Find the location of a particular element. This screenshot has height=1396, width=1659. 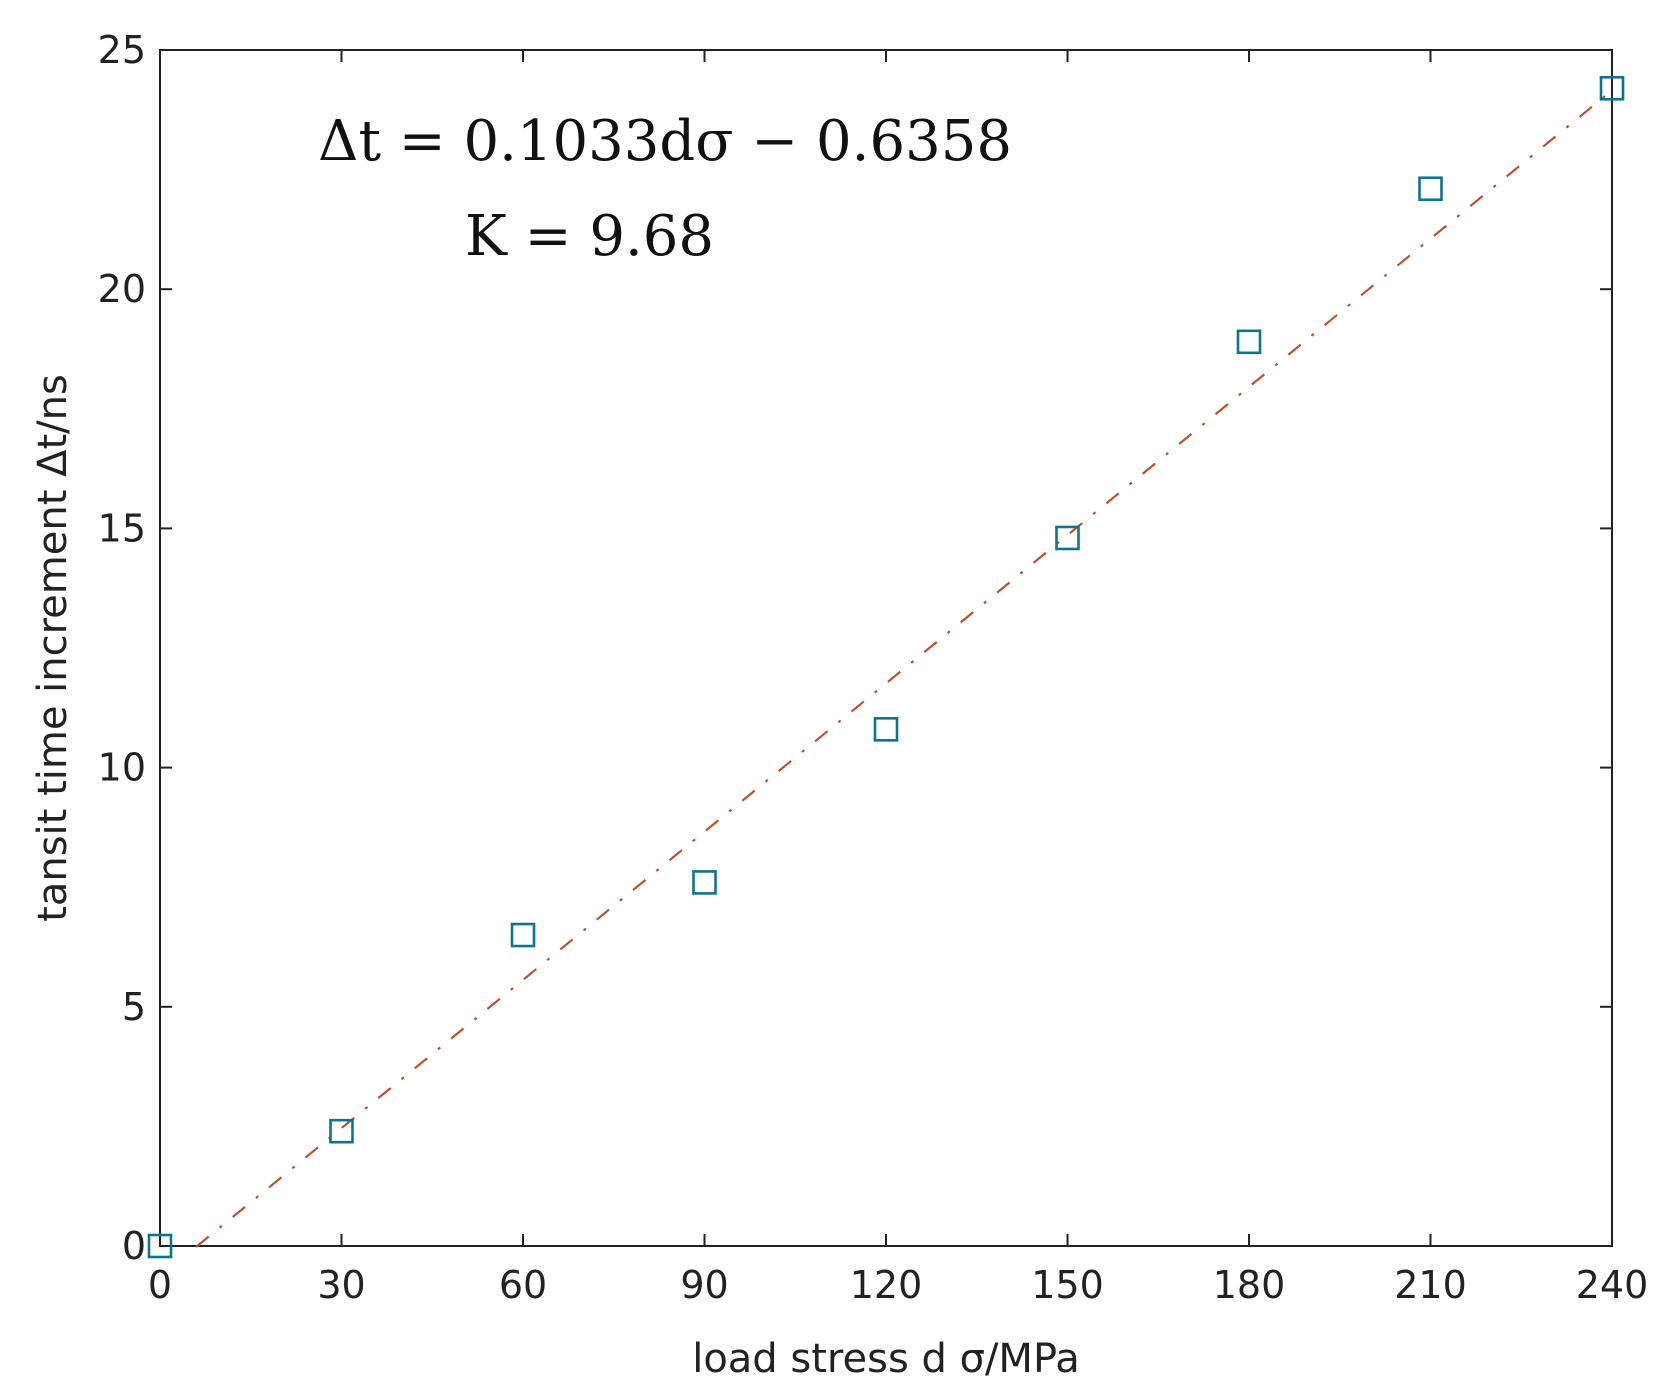

x-tick-label: 60 is located at coordinates (523, 1285).